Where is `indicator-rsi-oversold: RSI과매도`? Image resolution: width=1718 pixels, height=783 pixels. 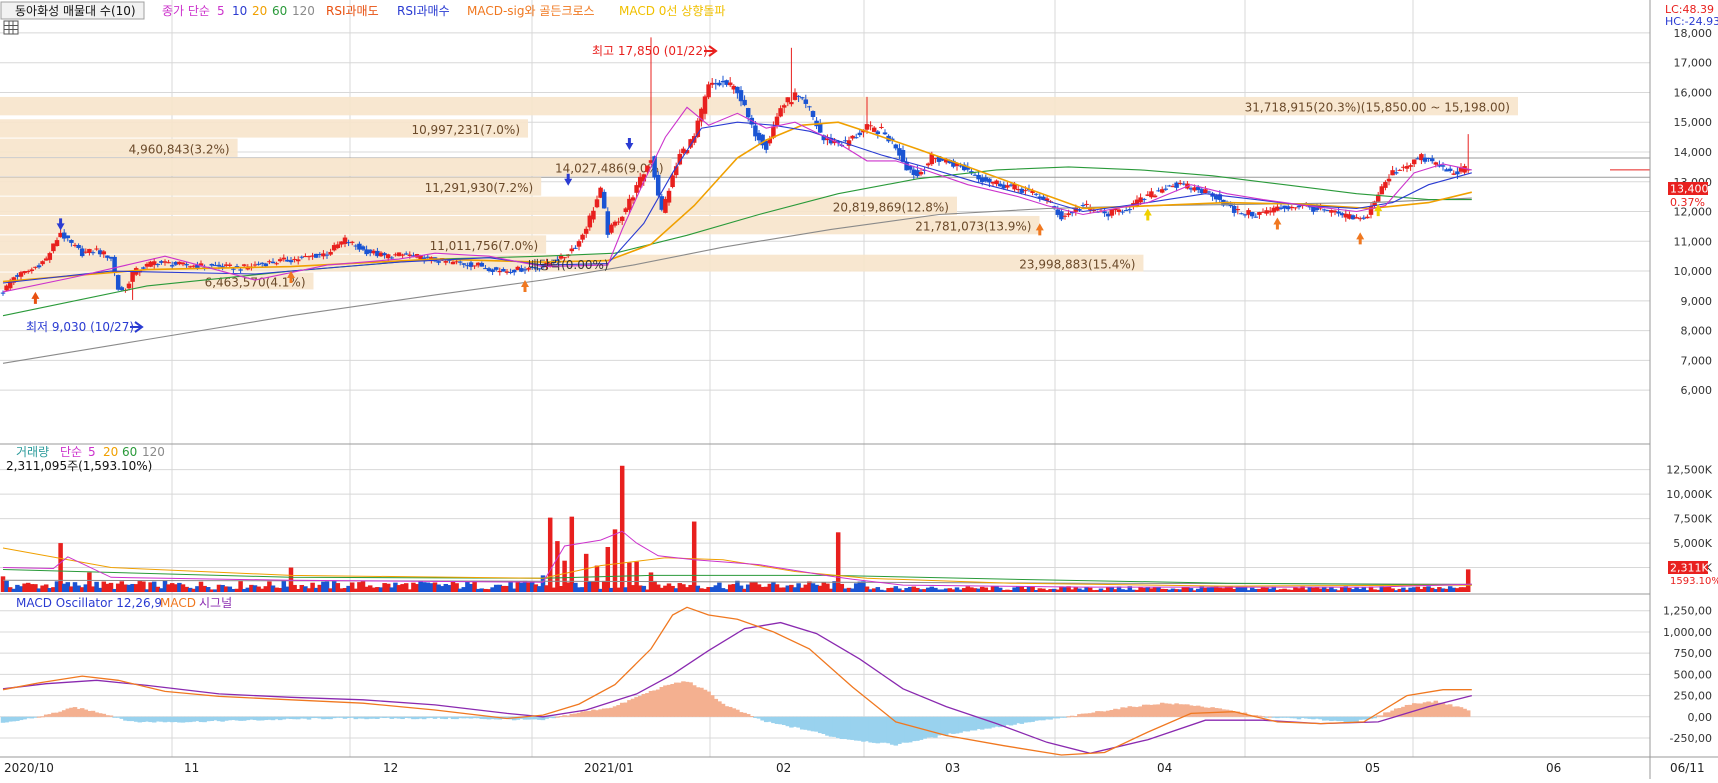 indicator-rsi-oversold: RSI과매도 is located at coordinates (352, 11).